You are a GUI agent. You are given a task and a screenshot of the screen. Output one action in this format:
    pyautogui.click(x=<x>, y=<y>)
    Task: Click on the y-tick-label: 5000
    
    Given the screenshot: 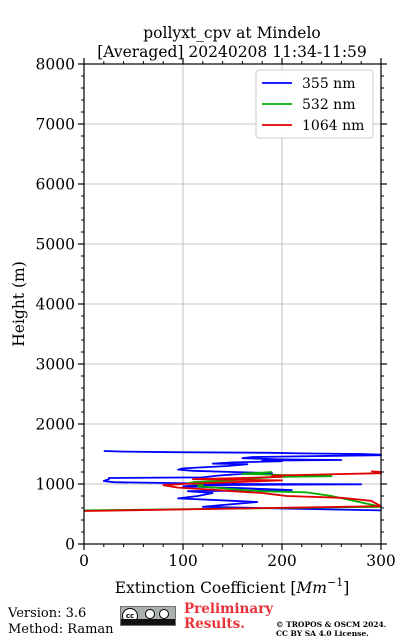 What is the action you would take?
    pyautogui.click(x=55, y=245)
    